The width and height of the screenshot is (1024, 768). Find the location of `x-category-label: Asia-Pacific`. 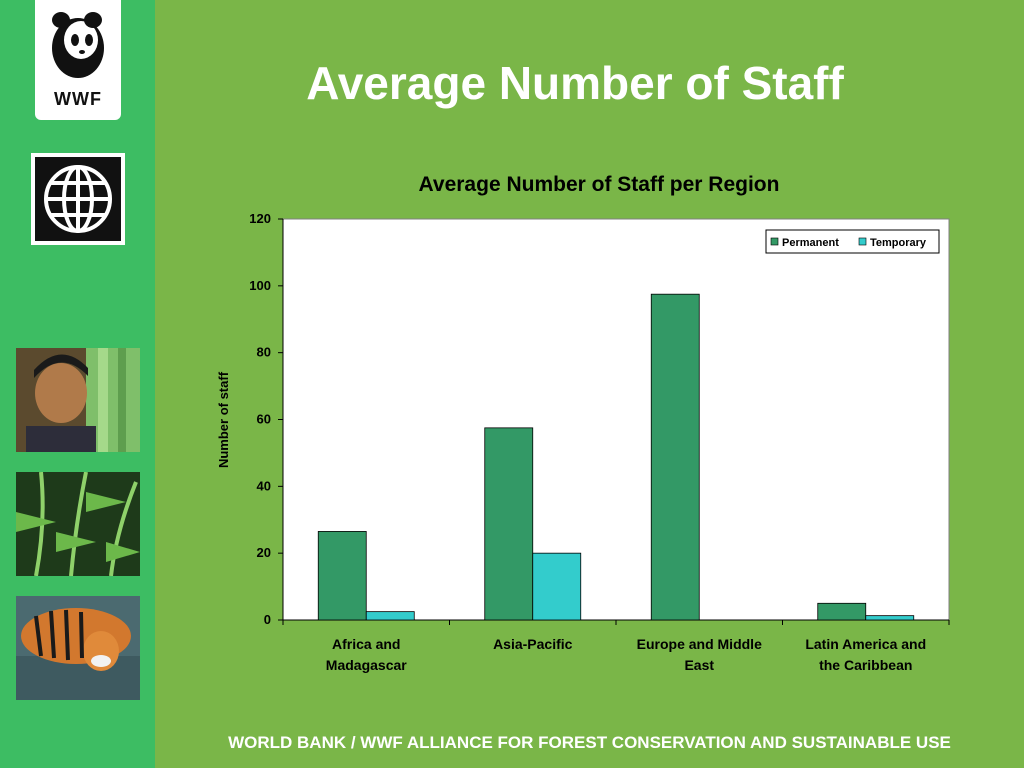

x-category-label: Asia-Pacific is located at coordinates (533, 644).